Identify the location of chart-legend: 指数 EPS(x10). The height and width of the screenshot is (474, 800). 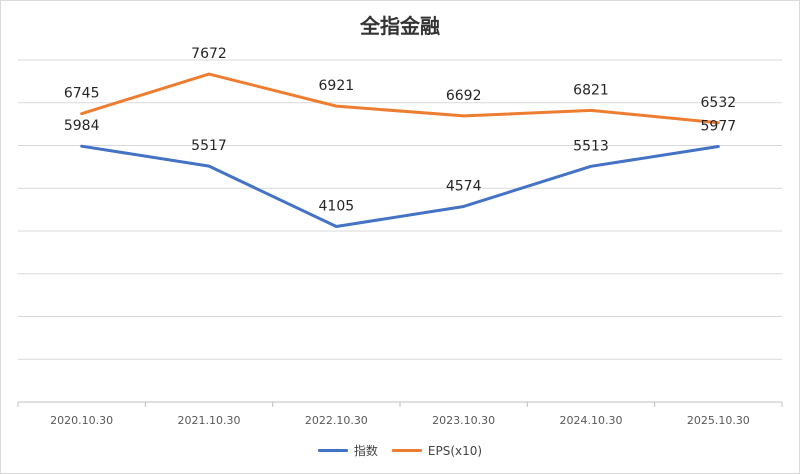
(400, 450).